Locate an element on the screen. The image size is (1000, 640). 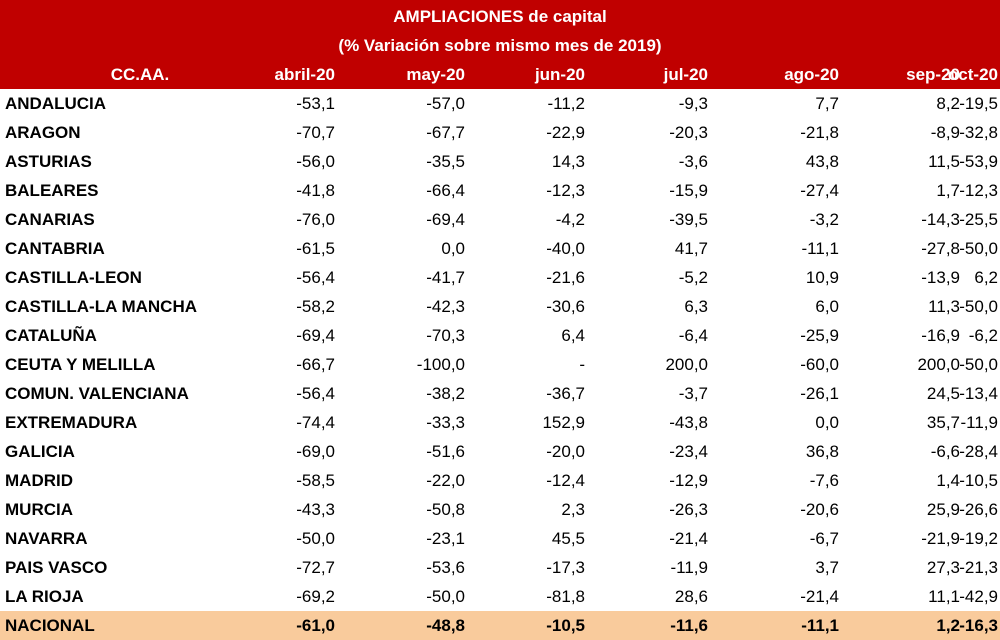
value-cell: 27,3 is located at coordinates (943, 567).